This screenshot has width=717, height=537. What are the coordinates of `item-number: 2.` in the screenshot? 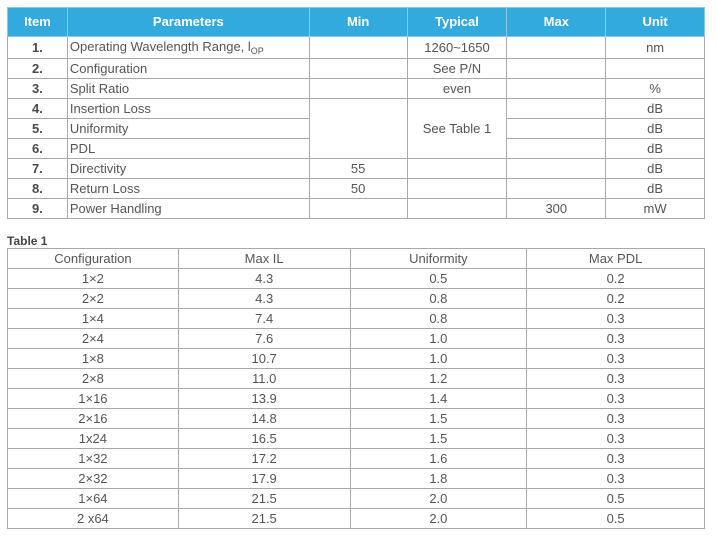 It's located at (37, 68).